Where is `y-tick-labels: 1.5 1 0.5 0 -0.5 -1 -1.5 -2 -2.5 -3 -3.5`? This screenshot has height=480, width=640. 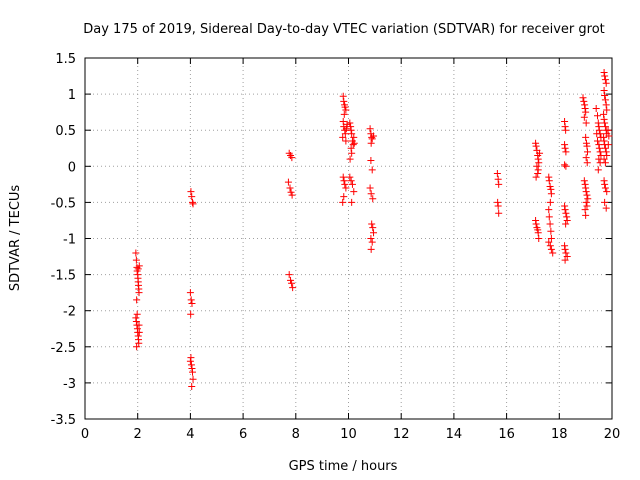
y-tick-labels: 1.5 1 0.5 0 -0.5 -1 -1.5 -2 -2.5 -3 -3.5 is located at coordinates (63, 240).